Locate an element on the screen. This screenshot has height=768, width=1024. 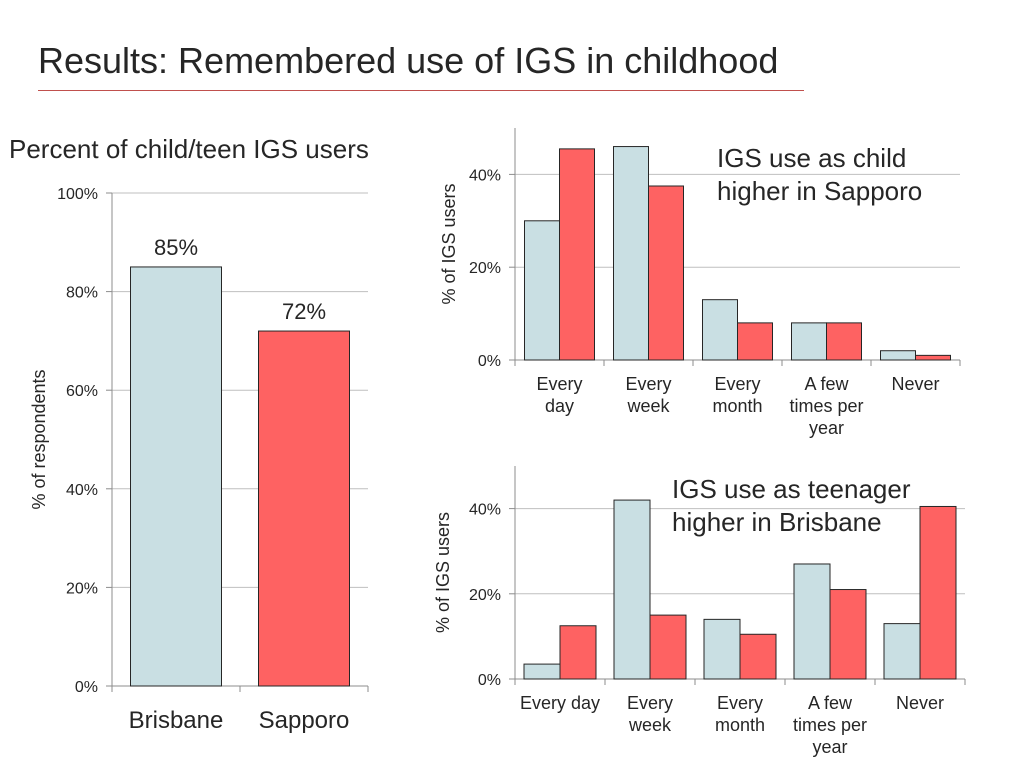
bar-brisbane is located at coordinates (176, 476).